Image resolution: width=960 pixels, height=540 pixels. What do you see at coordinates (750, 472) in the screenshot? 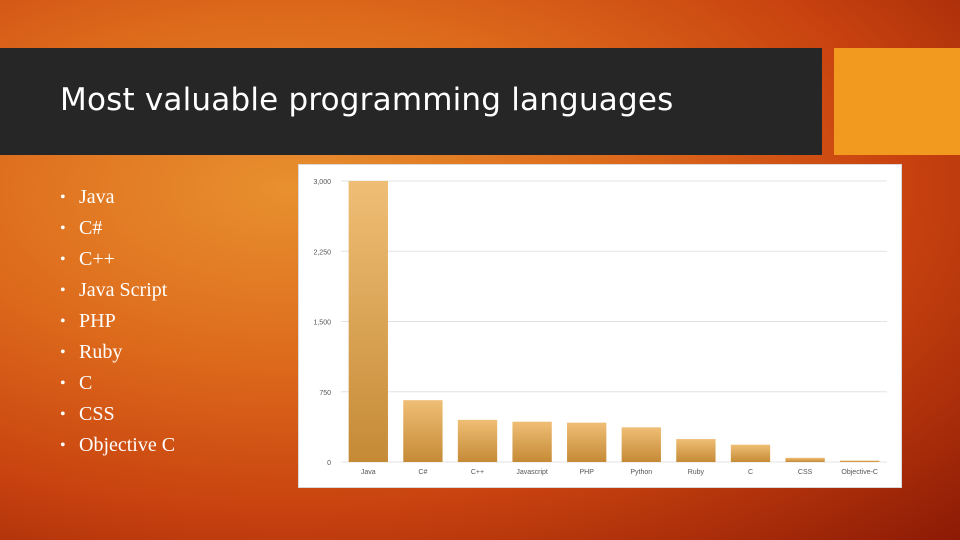
I see `x-tick-label: C` at bounding box center [750, 472].